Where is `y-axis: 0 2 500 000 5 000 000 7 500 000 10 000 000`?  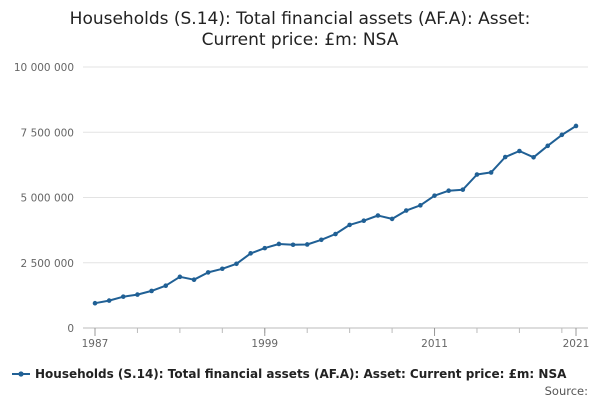 y-axis: 0 2 500 000 5 000 000 7 500 000 10 000 000 is located at coordinates (44, 198).